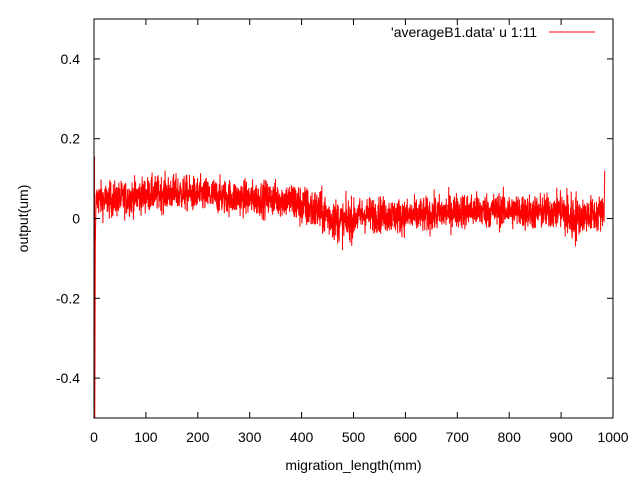 This screenshot has width=640, height=480. Describe the element at coordinates (353, 465) in the screenshot. I see `x-axis-title: migration_length(mm)` at that location.